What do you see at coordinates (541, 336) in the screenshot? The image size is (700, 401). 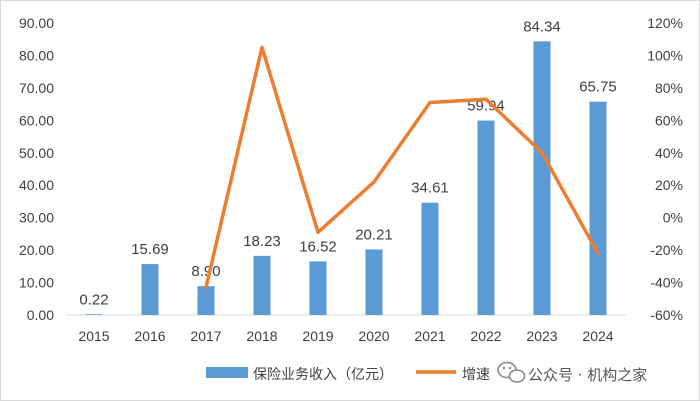 I see `x-tick-label: 2023` at bounding box center [541, 336].